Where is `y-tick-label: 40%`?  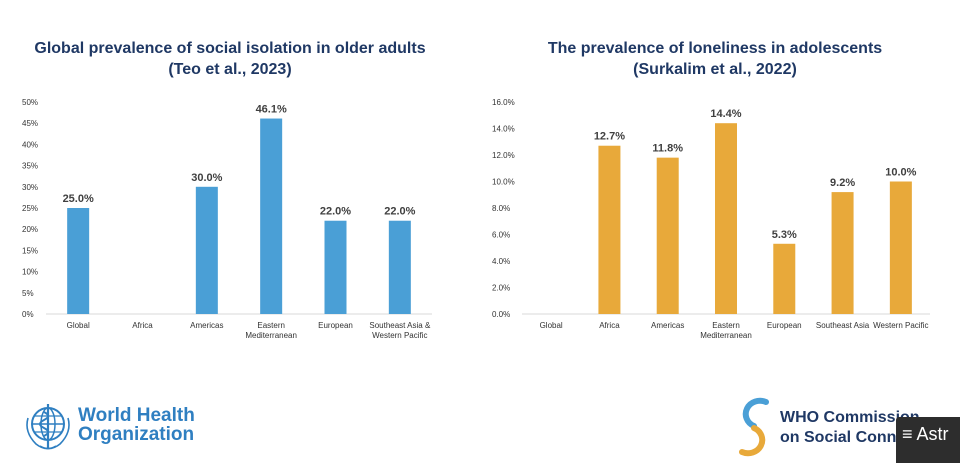 y-tick-label: 40% is located at coordinates (30, 144).